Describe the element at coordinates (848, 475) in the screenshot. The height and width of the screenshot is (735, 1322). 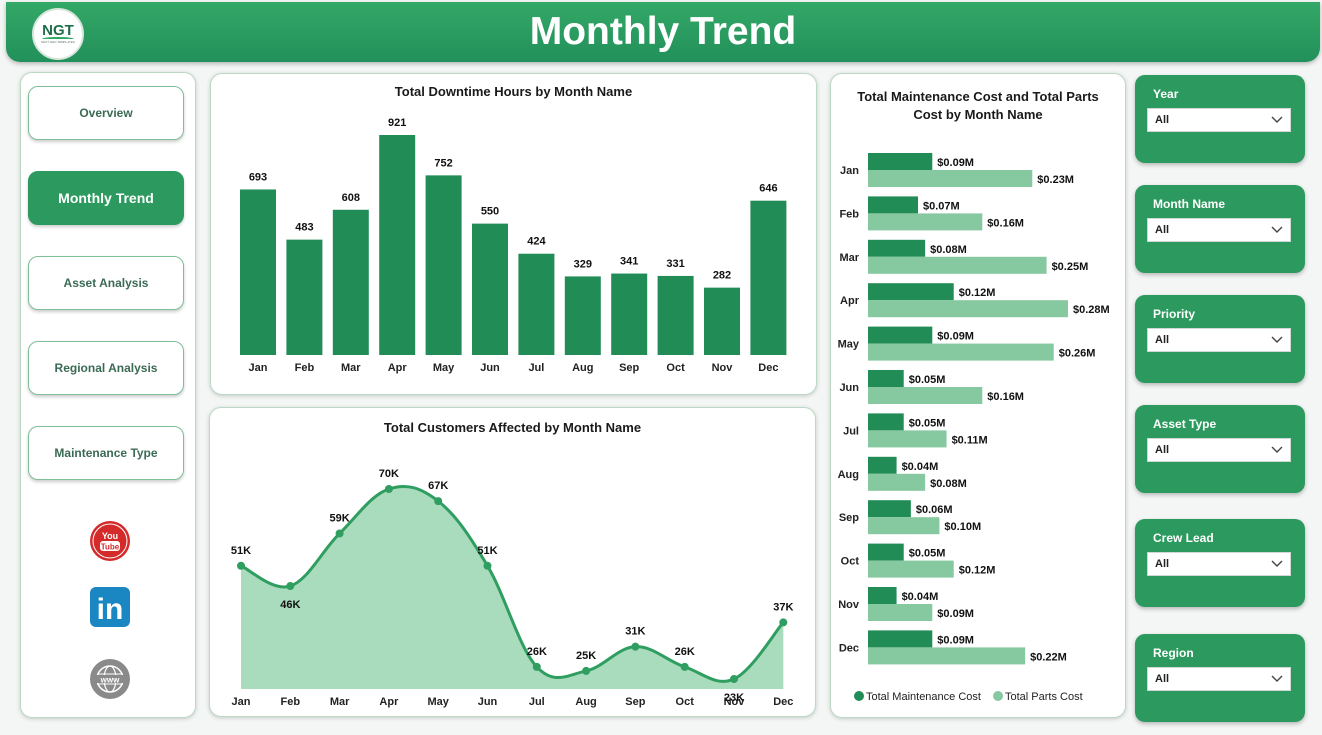
I see `cost-y-tick: Aug` at that location.